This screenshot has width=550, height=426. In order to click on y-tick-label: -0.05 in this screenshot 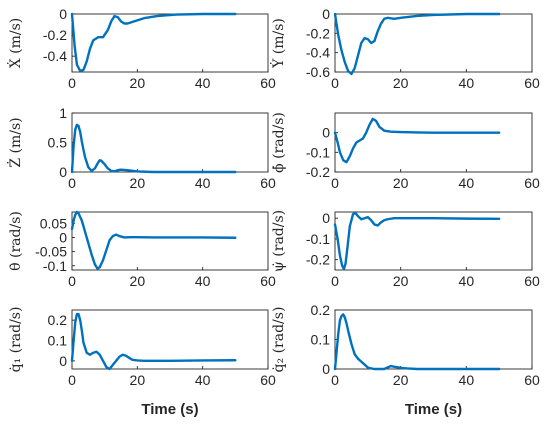, I will do `click(51, 252)`.